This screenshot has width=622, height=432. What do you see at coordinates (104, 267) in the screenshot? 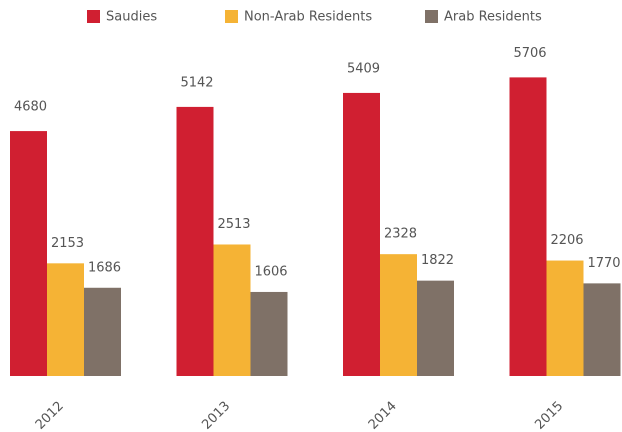
I see `value-label: 1686` at bounding box center [104, 267].